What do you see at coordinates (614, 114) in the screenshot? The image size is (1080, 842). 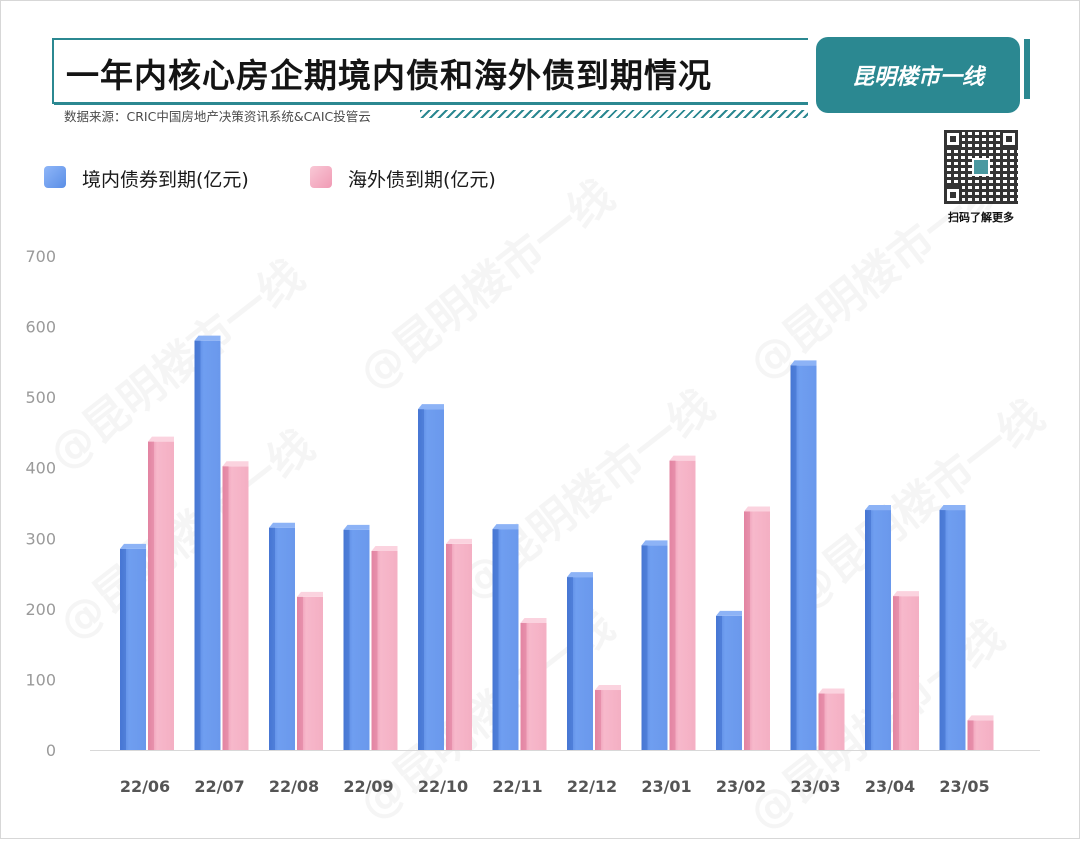 I see `decorative-stripes` at bounding box center [614, 114].